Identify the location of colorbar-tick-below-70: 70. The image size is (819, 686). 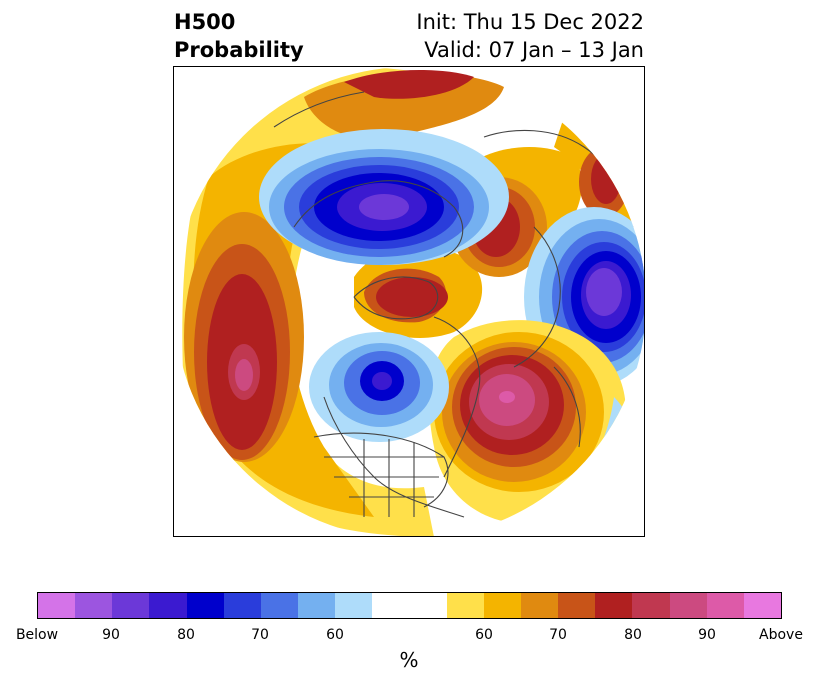
(260, 635).